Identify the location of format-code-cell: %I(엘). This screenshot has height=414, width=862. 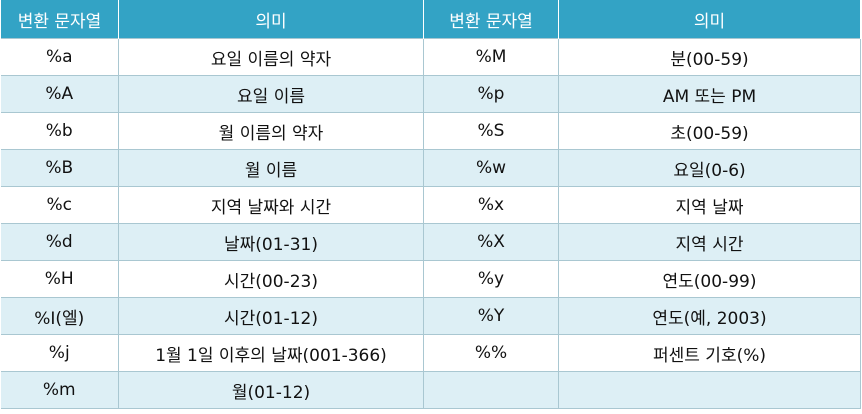
(59, 316).